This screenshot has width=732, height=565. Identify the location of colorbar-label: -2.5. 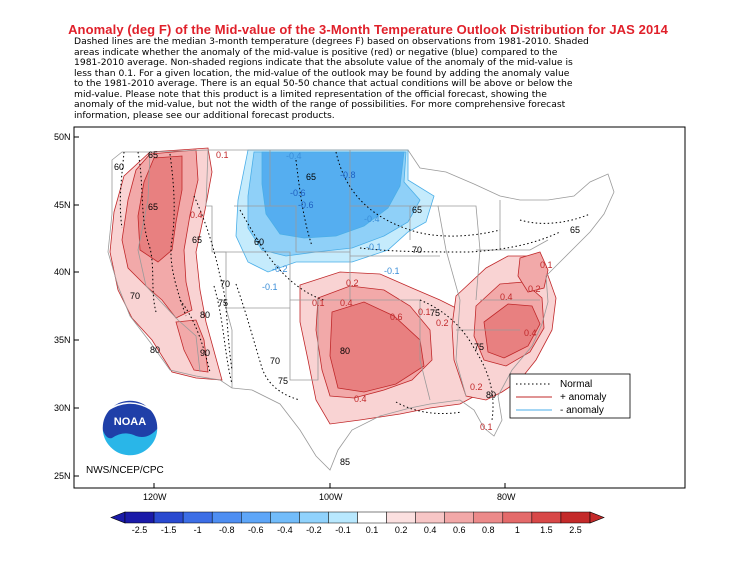
(140, 530).